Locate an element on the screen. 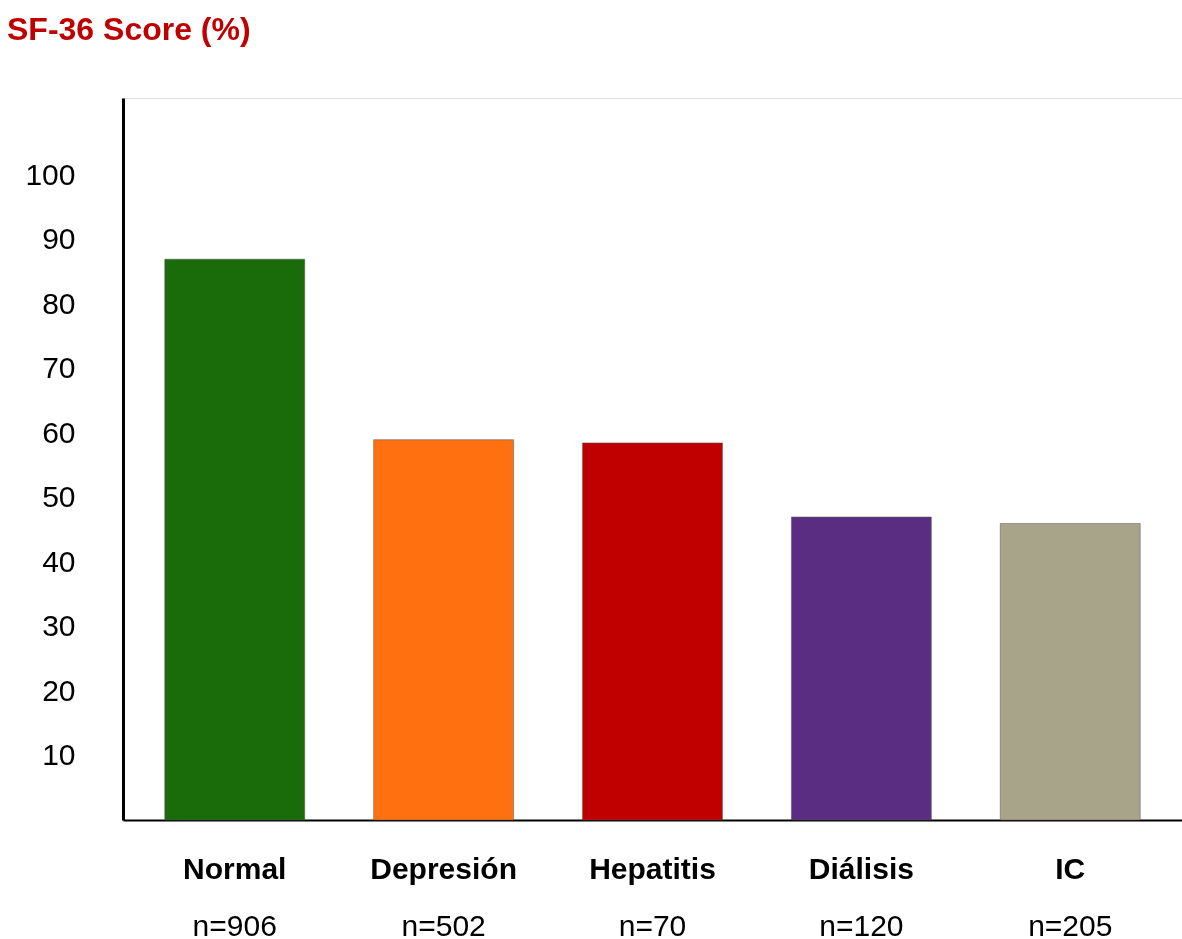 The height and width of the screenshot is (939, 1182). category-label: Depresión n=502 is located at coordinates (443, 895).